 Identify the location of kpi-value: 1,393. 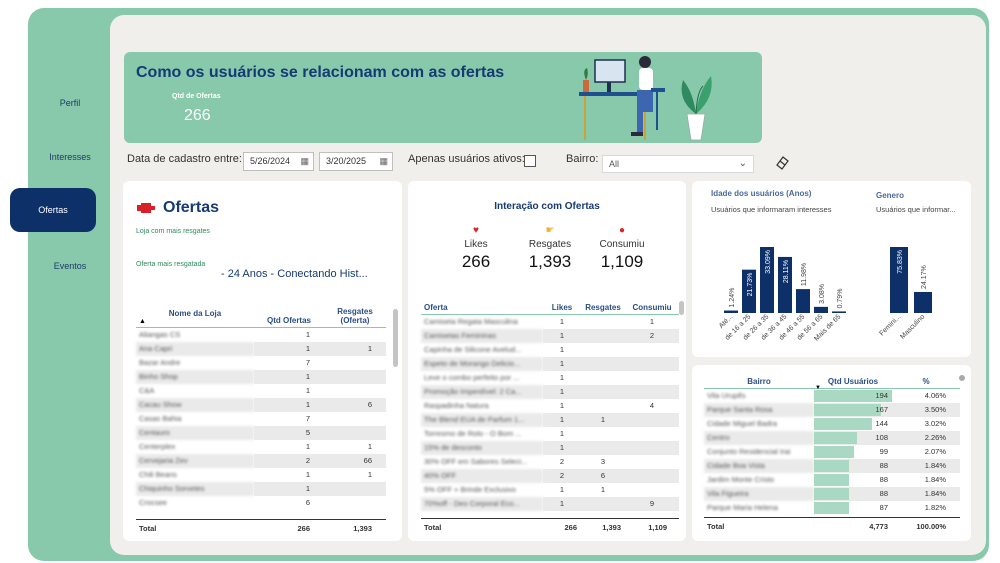
(550, 261).